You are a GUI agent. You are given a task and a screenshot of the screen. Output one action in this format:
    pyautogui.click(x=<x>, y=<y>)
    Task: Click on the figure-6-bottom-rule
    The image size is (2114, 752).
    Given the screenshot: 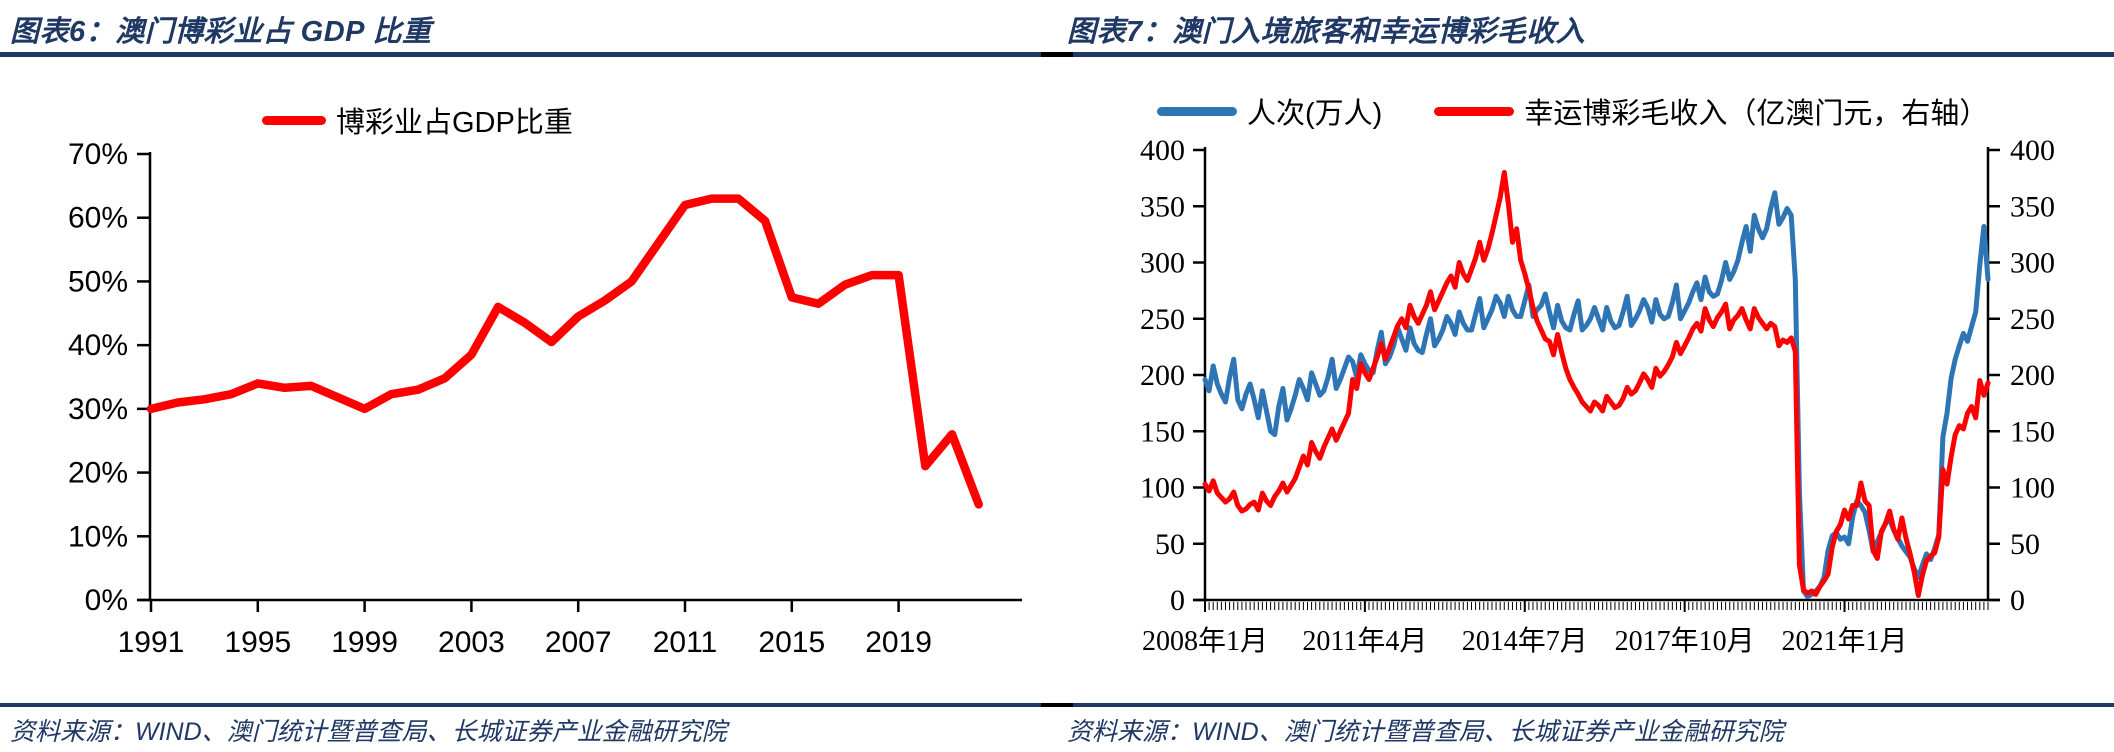 What is the action you would take?
    pyautogui.click(x=528, y=705)
    